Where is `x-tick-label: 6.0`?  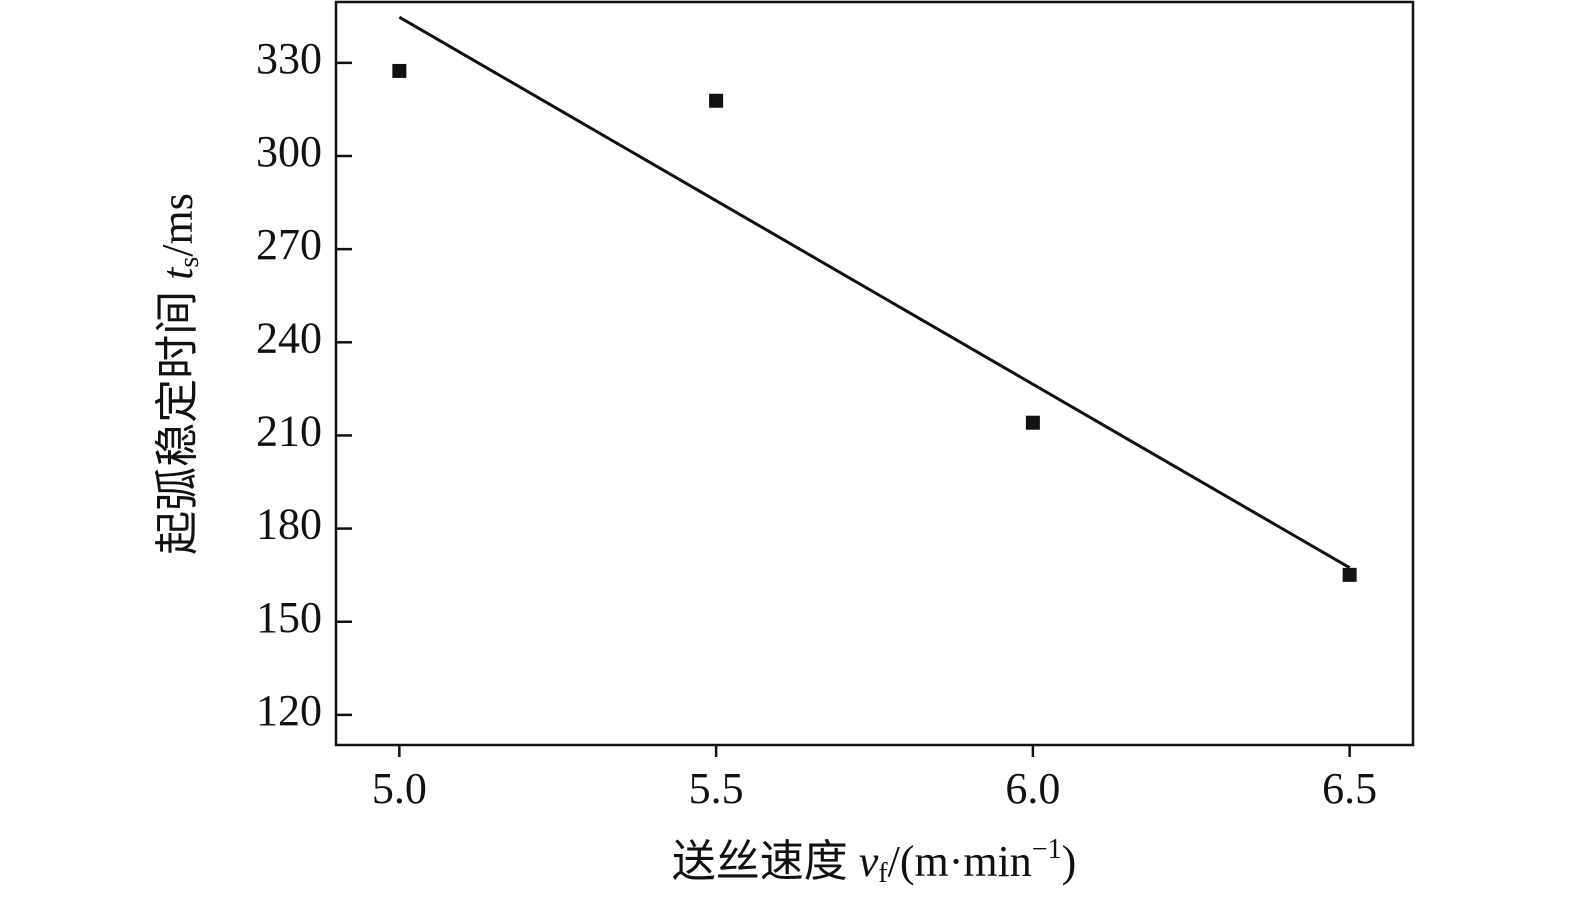 x-tick-label: 6.0 is located at coordinates (1032, 788).